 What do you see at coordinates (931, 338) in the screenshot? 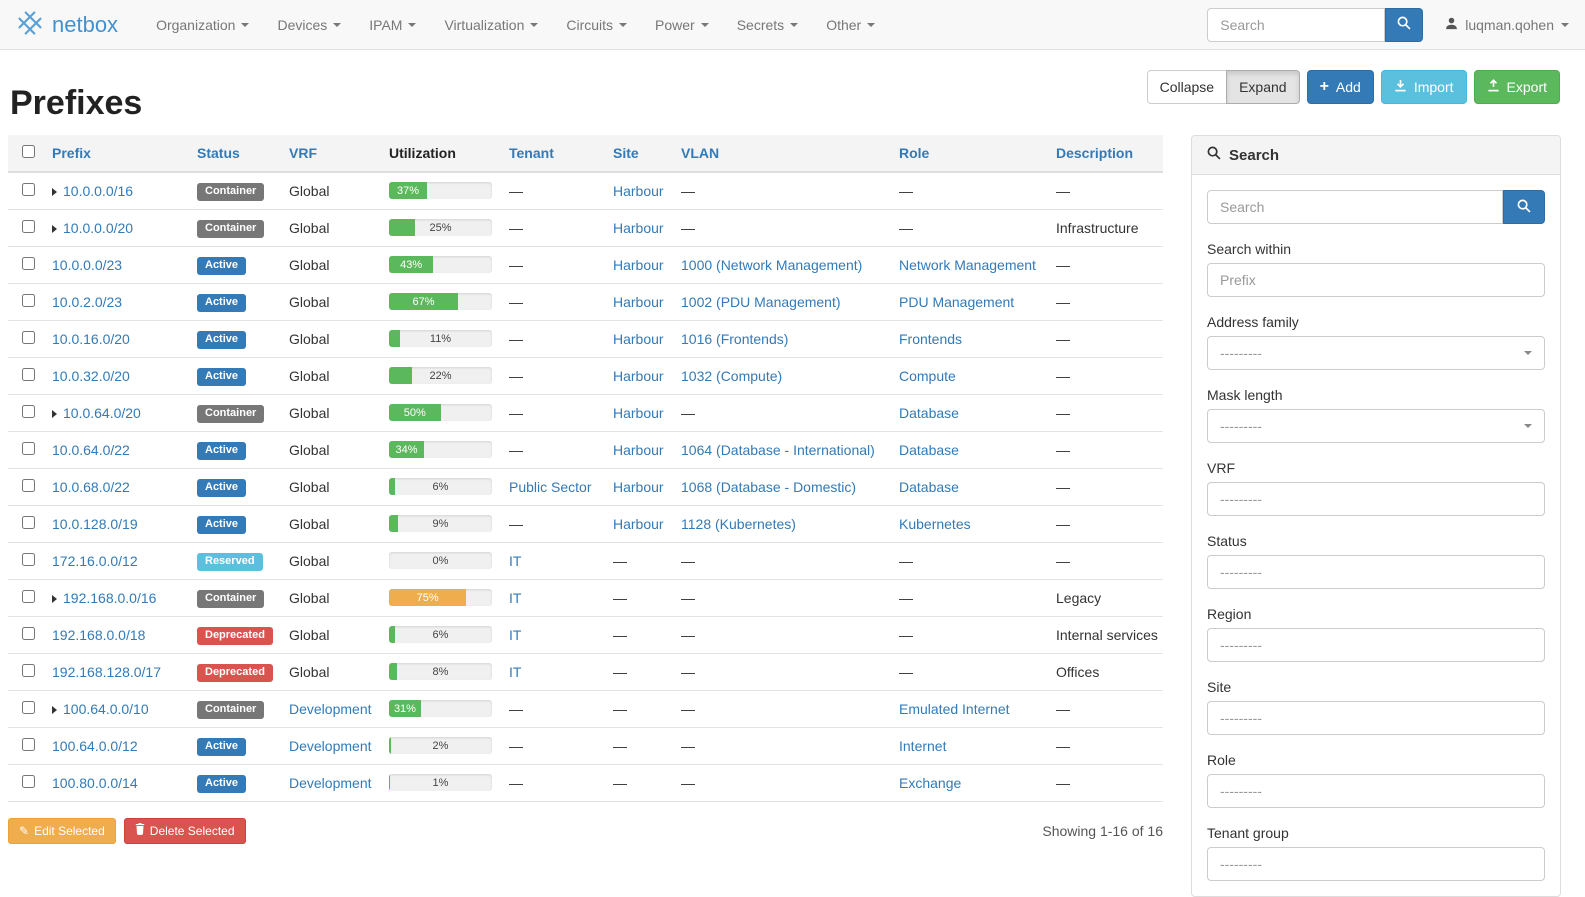
I see `role-link: Frontends` at bounding box center [931, 338].